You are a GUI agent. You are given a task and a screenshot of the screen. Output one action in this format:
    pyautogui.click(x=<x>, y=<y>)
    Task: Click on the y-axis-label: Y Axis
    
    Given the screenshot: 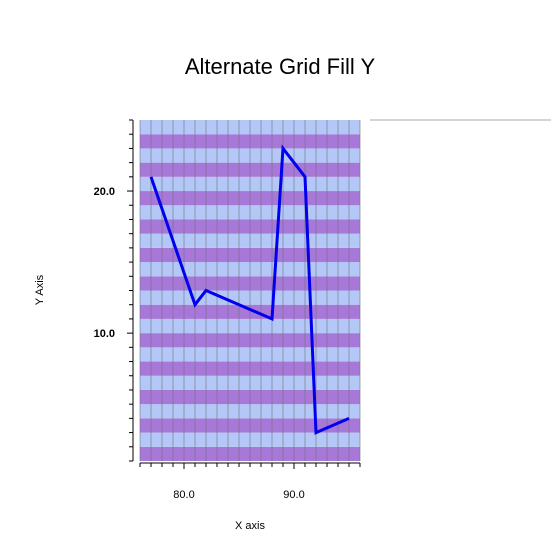 What is the action you would take?
    pyautogui.click(x=40, y=289)
    